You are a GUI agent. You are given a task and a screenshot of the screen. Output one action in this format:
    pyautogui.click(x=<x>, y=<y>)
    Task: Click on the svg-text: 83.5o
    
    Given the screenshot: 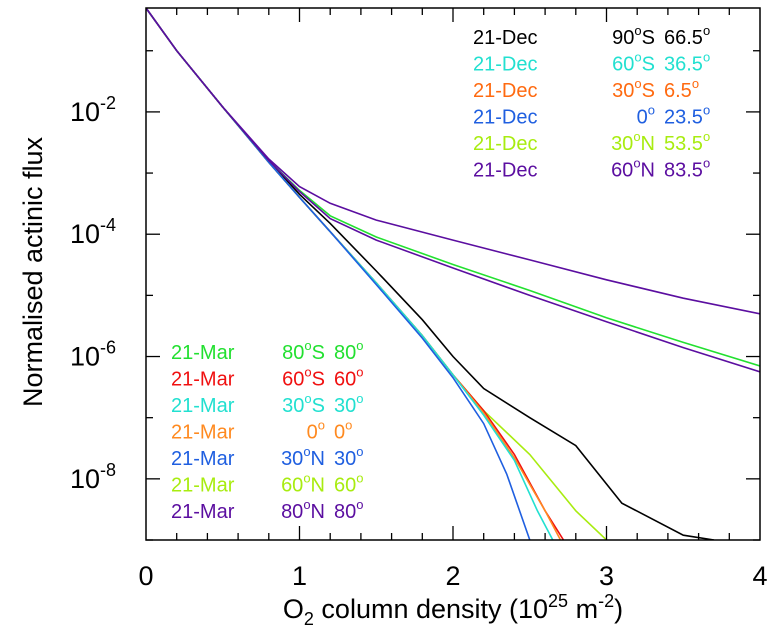 What is the action you would take?
    pyautogui.click(x=687, y=169)
    